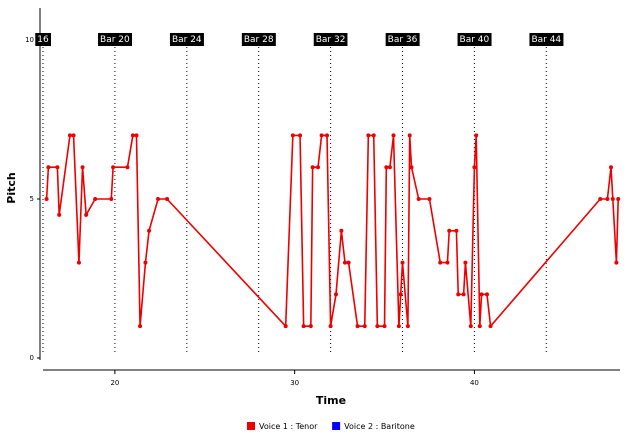  What do you see at coordinates (331, 400) in the screenshot?
I see `x-axis-label: Time` at bounding box center [331, 400].